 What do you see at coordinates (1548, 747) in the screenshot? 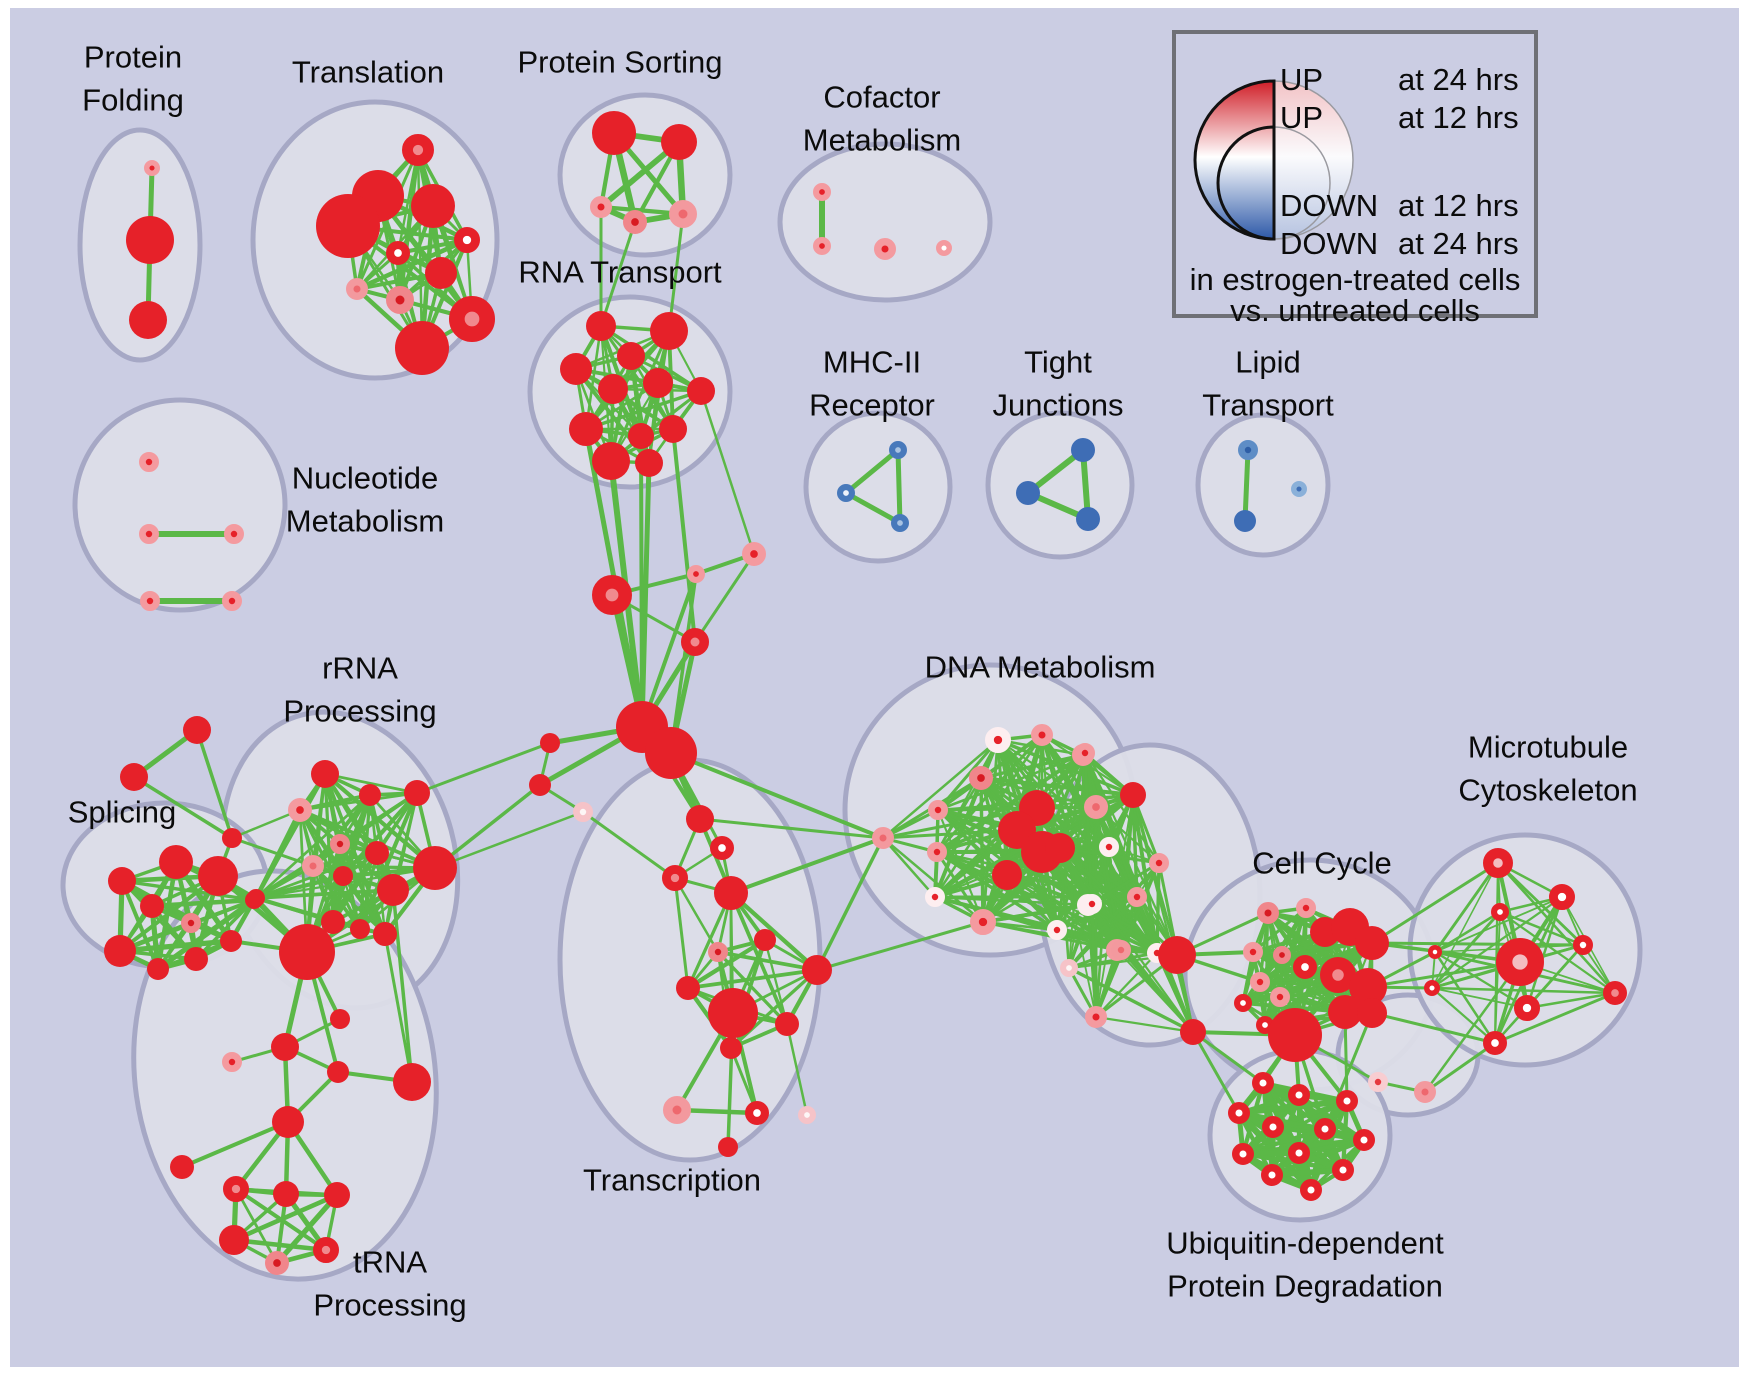
I see `cluster-label: Microtubule` at bounding box center [1548, 747].